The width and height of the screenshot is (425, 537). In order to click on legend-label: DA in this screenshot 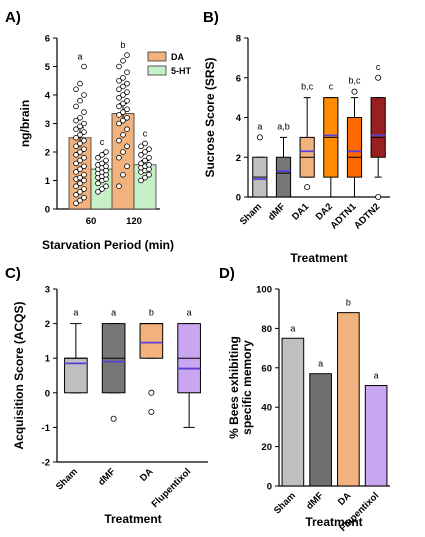, I will do `click(177, 57)`.